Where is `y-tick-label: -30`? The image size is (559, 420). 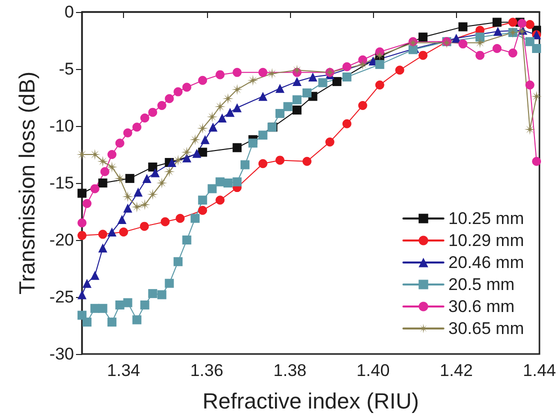 y-tick-label: -30 is located at coordinates (61, 354).